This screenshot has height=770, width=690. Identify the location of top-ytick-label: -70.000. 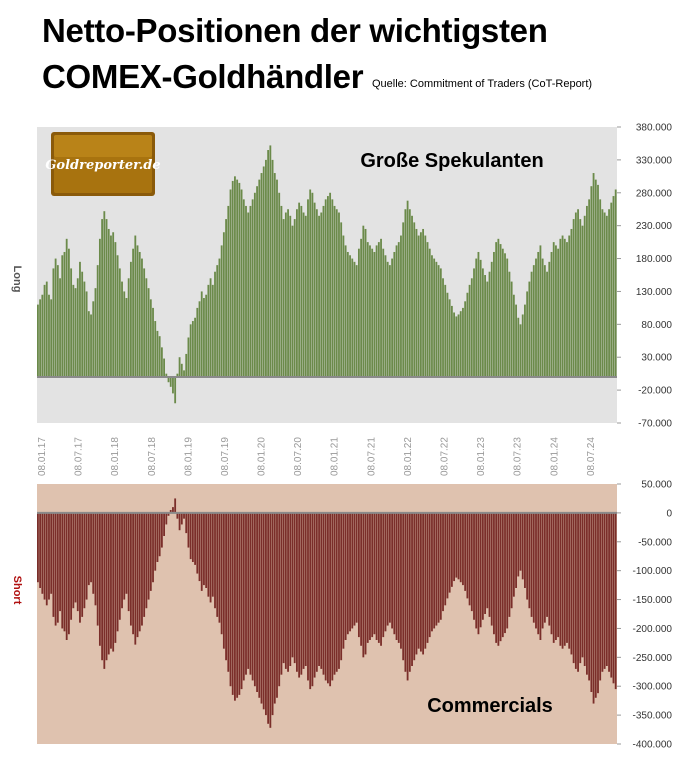
(655, 424).